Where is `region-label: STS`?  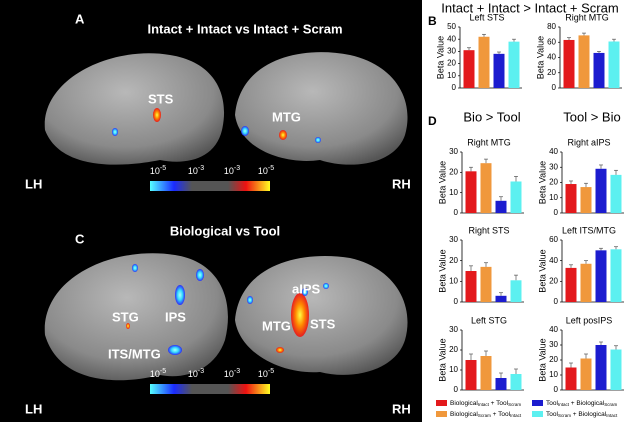
region-label: STS is located at coordinates (323, 323).